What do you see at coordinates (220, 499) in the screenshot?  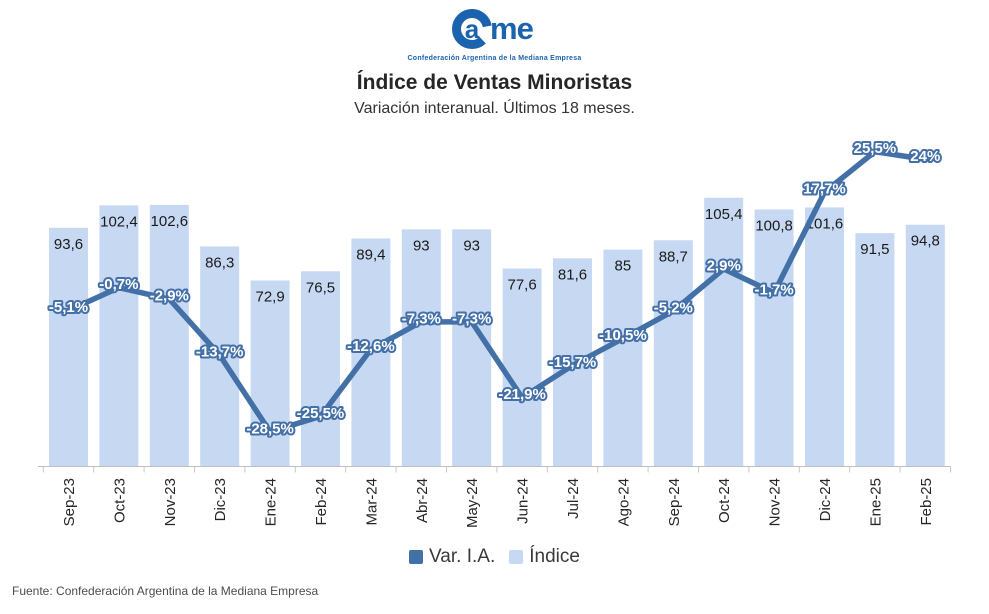 I see `x-label-Dic-23: Dic-23` at bounding box center [220, 499].